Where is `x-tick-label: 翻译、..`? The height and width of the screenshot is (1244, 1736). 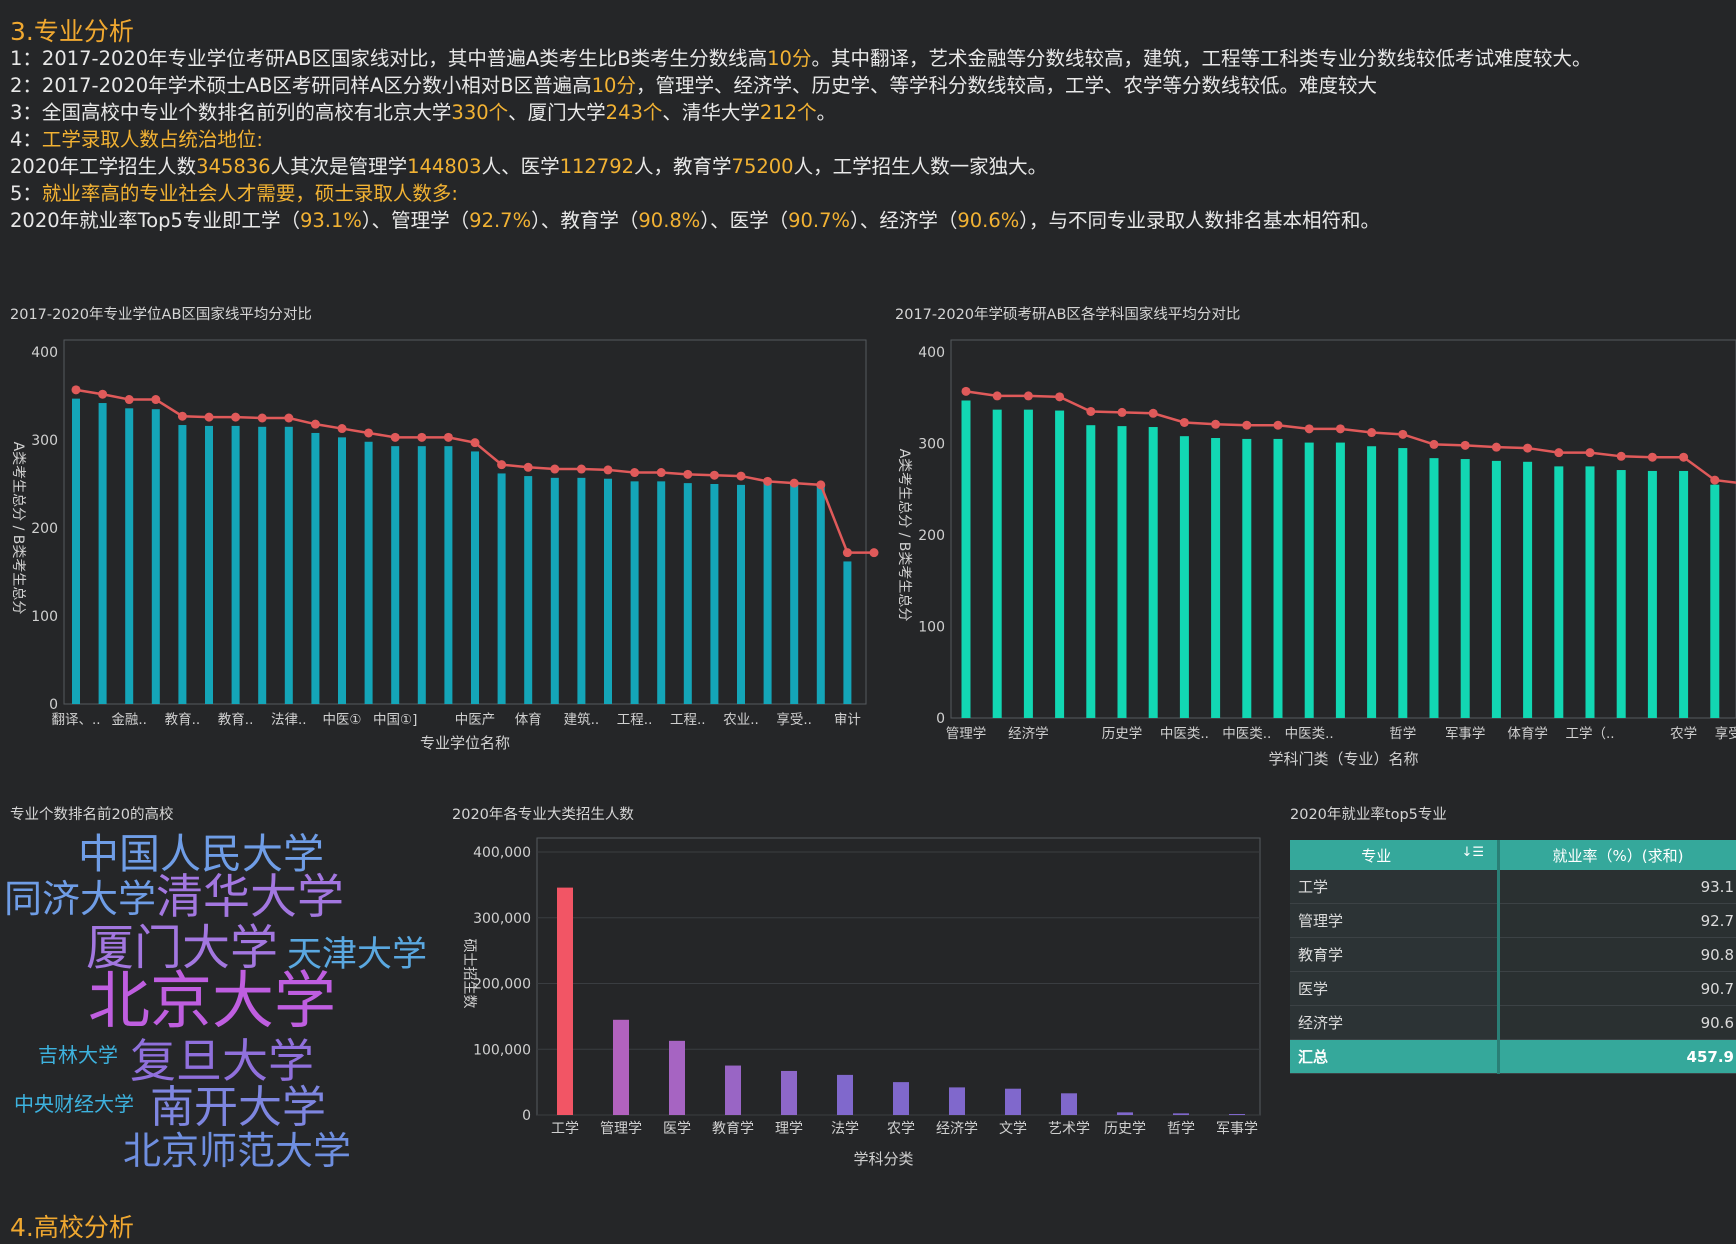 x-tick-label: 翻译、.. is located at coordinates (75, 720).